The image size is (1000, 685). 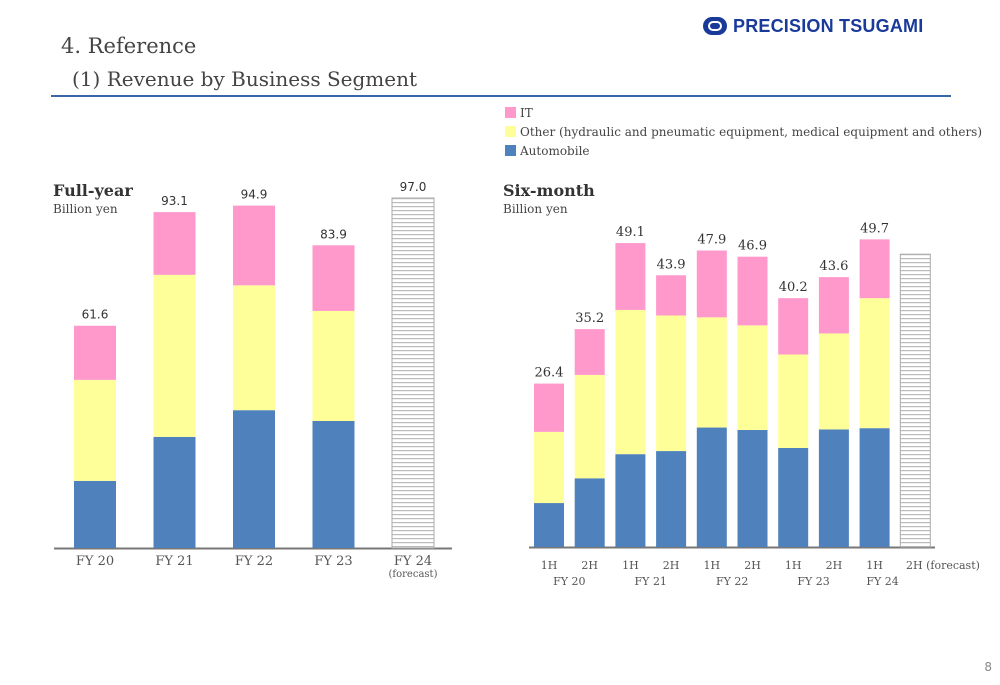 What do you see at coordinates (501, 96) in the screenshot?
I see `title-divider` at bounding box center [501, 96].